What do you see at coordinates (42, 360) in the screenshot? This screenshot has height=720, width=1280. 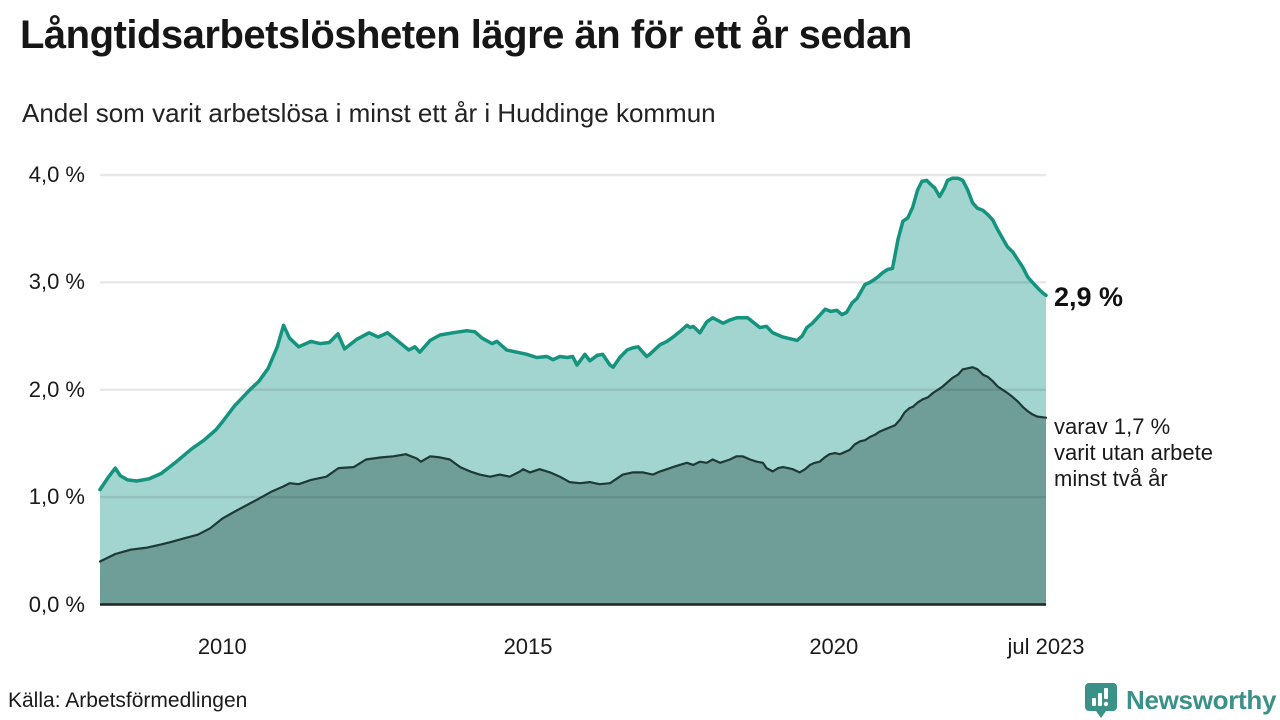 I see `y-axis-labels: 0,0 % 1,0 % 2,0 % 3,0 % 4,0 %` at bounding box center [42, 360].